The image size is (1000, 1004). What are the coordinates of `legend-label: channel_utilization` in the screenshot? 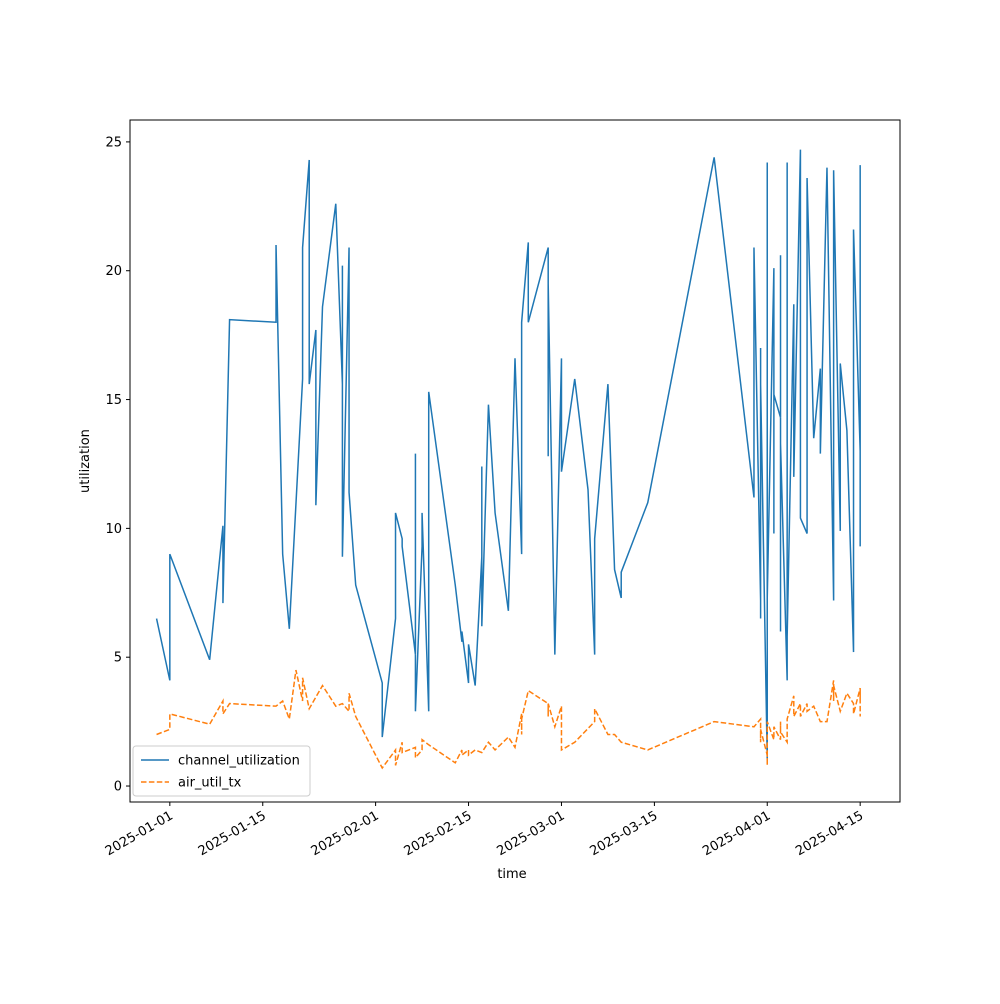 It's located at (239, 761).